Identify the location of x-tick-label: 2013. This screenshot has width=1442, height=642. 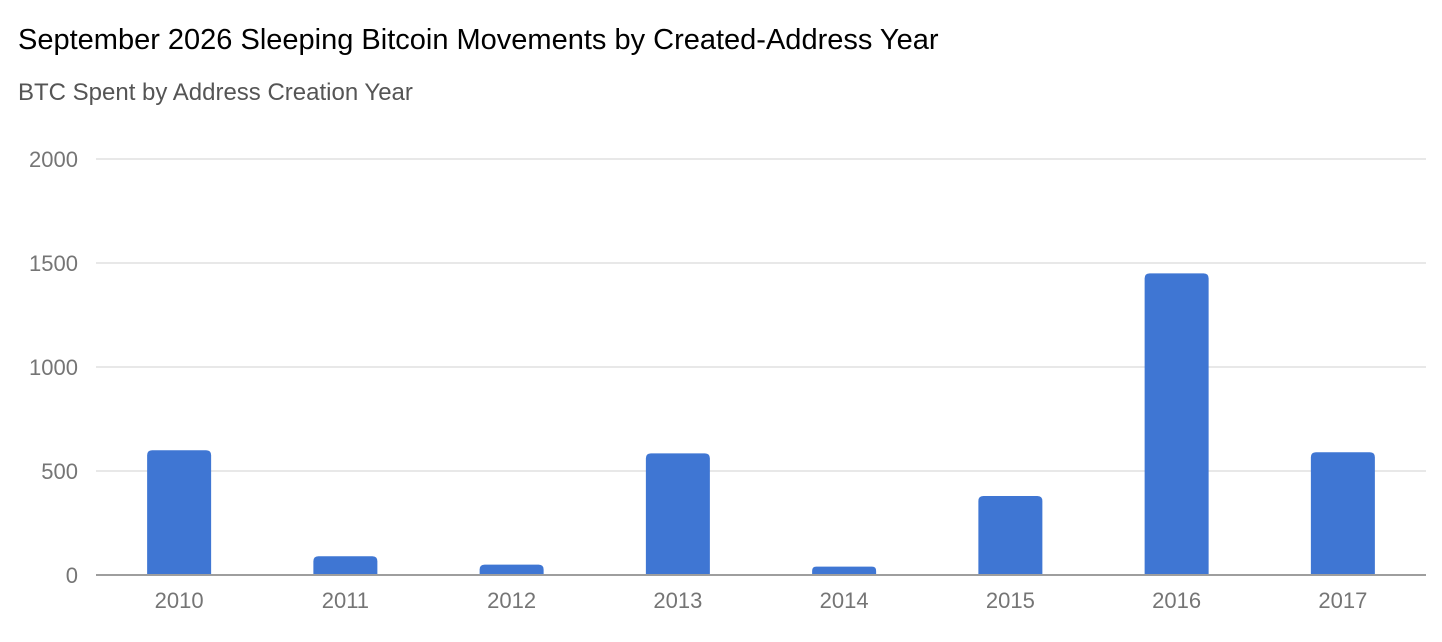
(677, 600).